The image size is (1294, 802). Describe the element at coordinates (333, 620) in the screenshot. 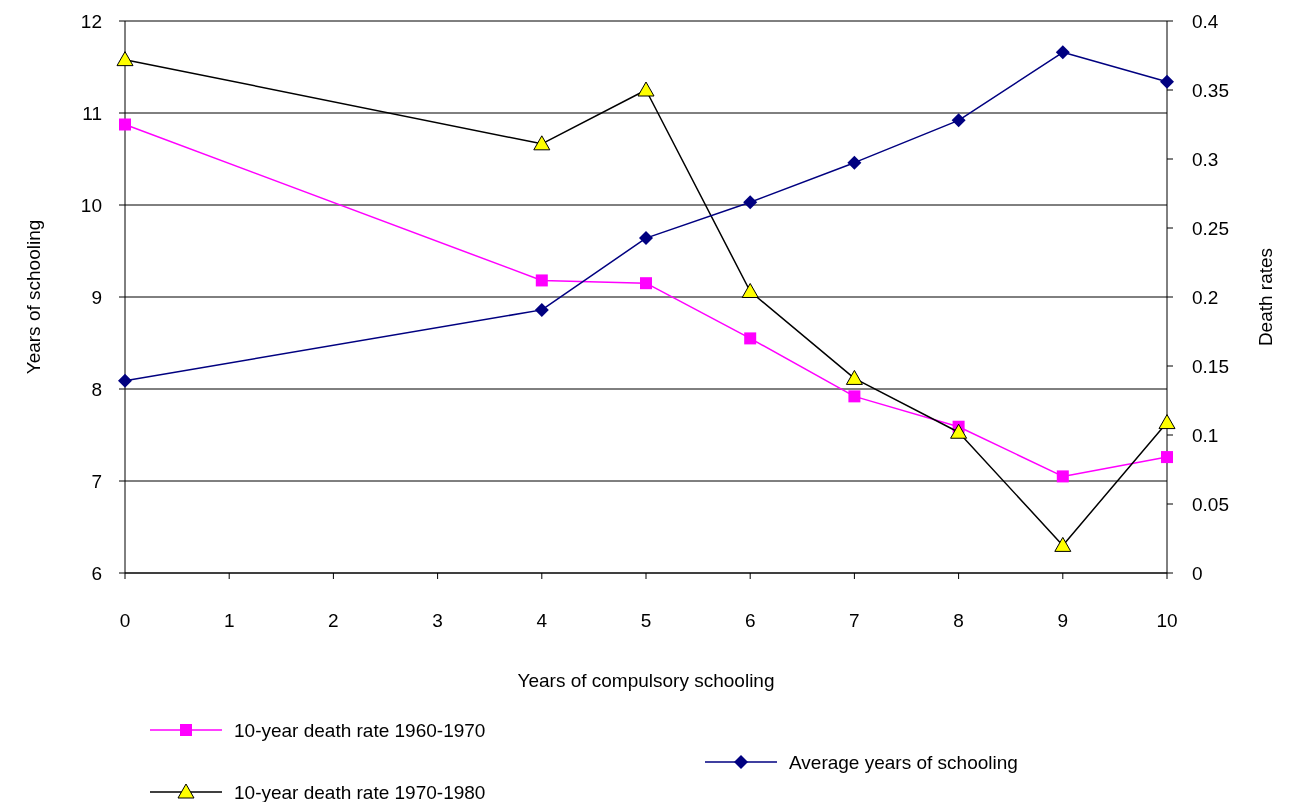

I see `x-tick-label: 2` at that location.